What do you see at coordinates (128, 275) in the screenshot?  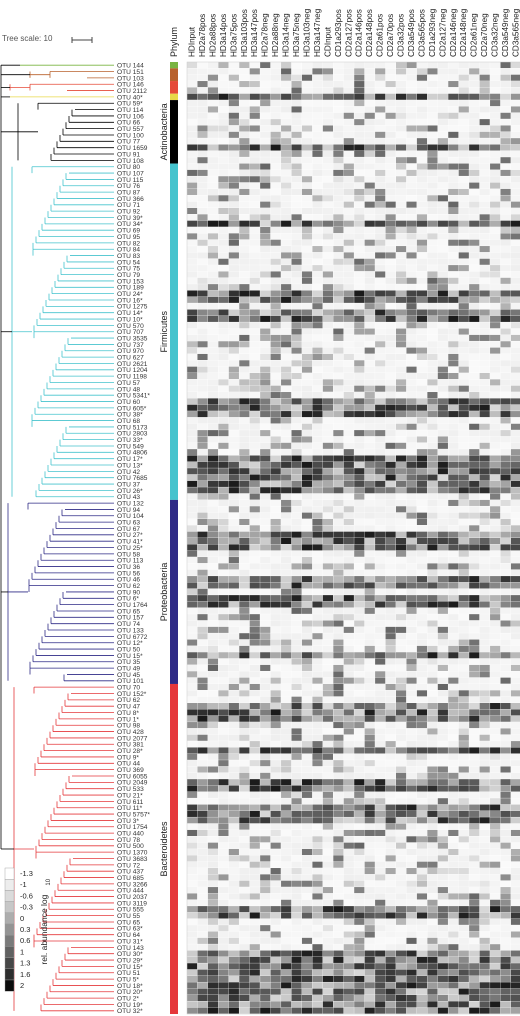 I see `otu-label: OTU 79` at bounding box center [128, 275].